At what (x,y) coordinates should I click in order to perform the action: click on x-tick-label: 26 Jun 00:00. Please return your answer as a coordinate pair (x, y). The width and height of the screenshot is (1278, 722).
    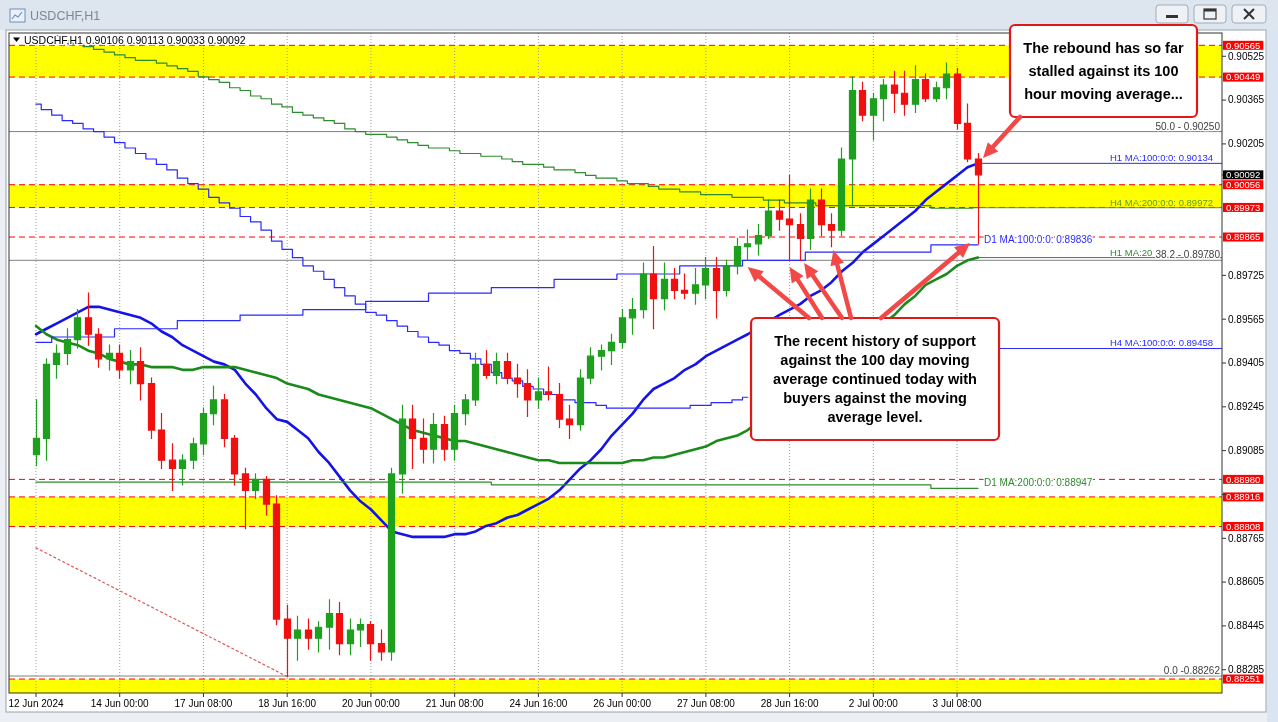
    Looking at the image, I should click on (622, 703).